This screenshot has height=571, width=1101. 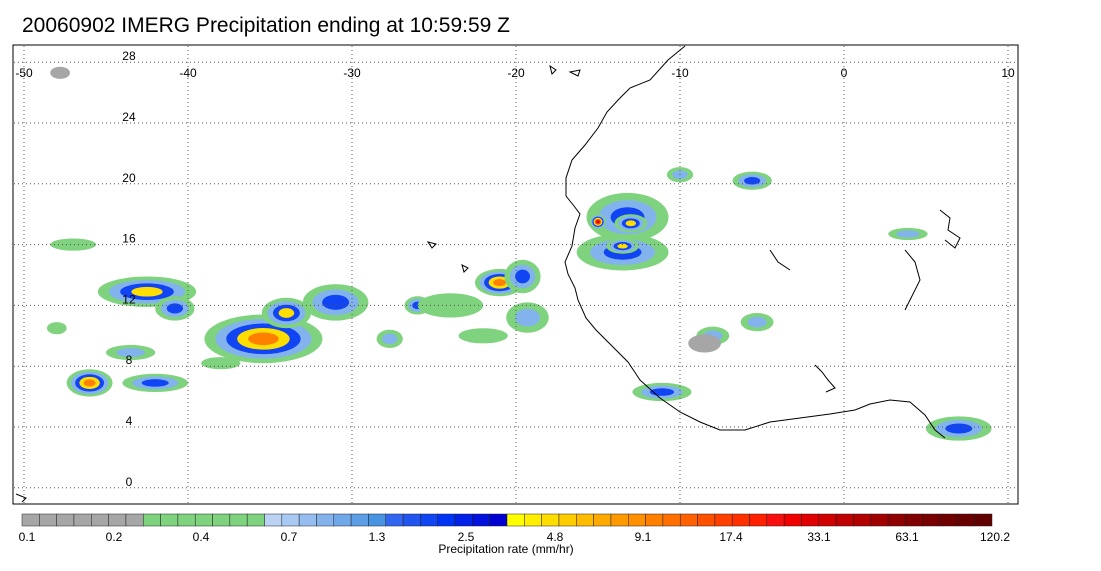 I want to click on latitude-label: 20, so click(x=129, y=178).